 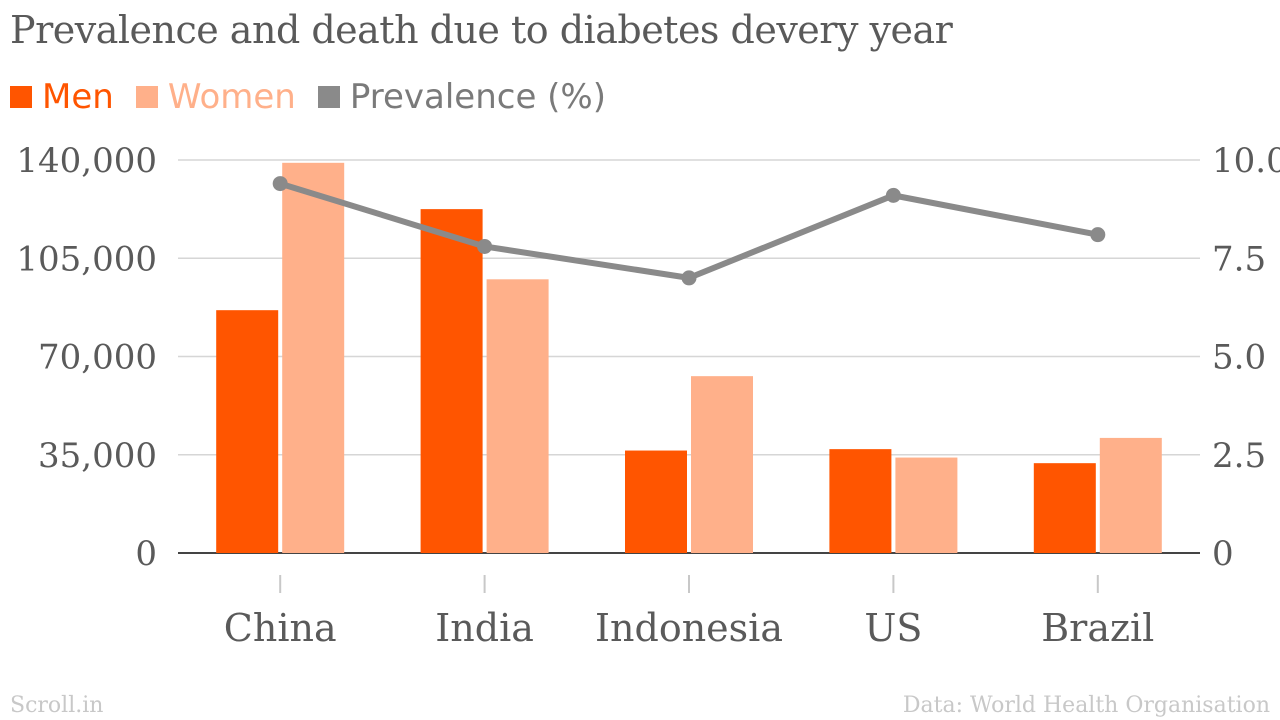 I want to click on bar-women-china, so click(x=313, y=358).